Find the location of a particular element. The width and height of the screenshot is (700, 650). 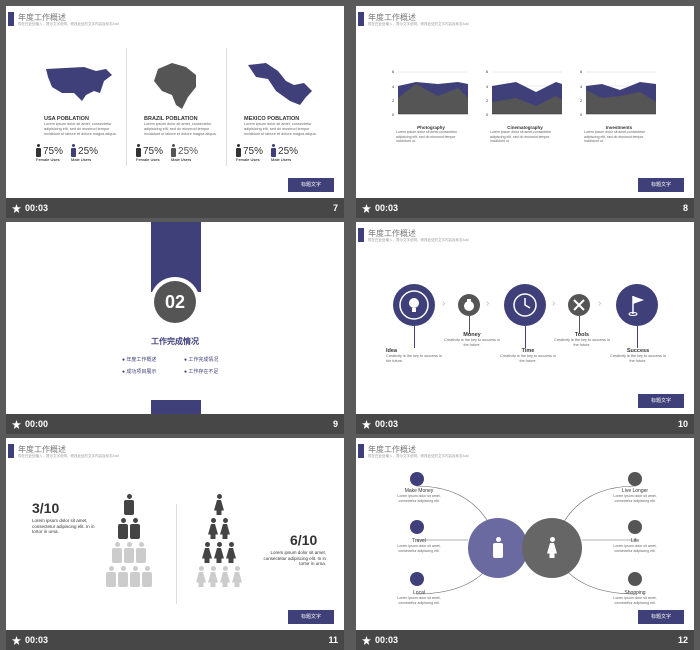

slide-number: 9 is located at coordinates (335, 424).